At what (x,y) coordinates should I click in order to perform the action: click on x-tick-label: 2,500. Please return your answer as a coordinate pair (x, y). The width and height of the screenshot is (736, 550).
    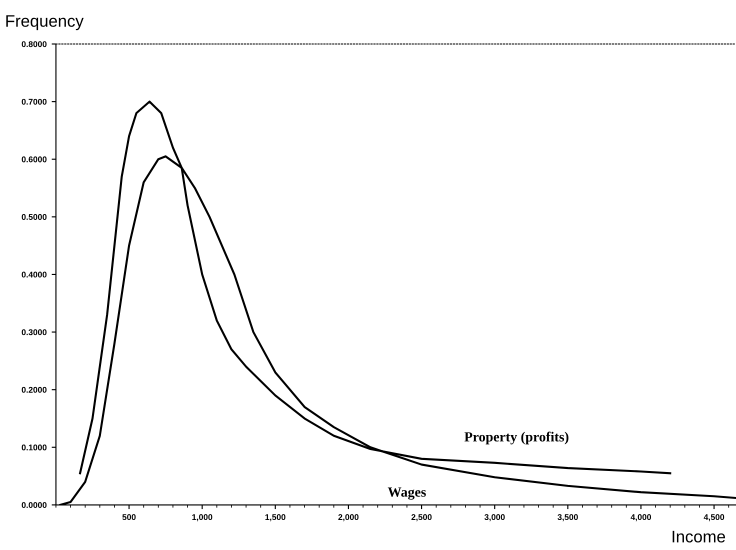
    Looking at the image, I should click on (421, 518).